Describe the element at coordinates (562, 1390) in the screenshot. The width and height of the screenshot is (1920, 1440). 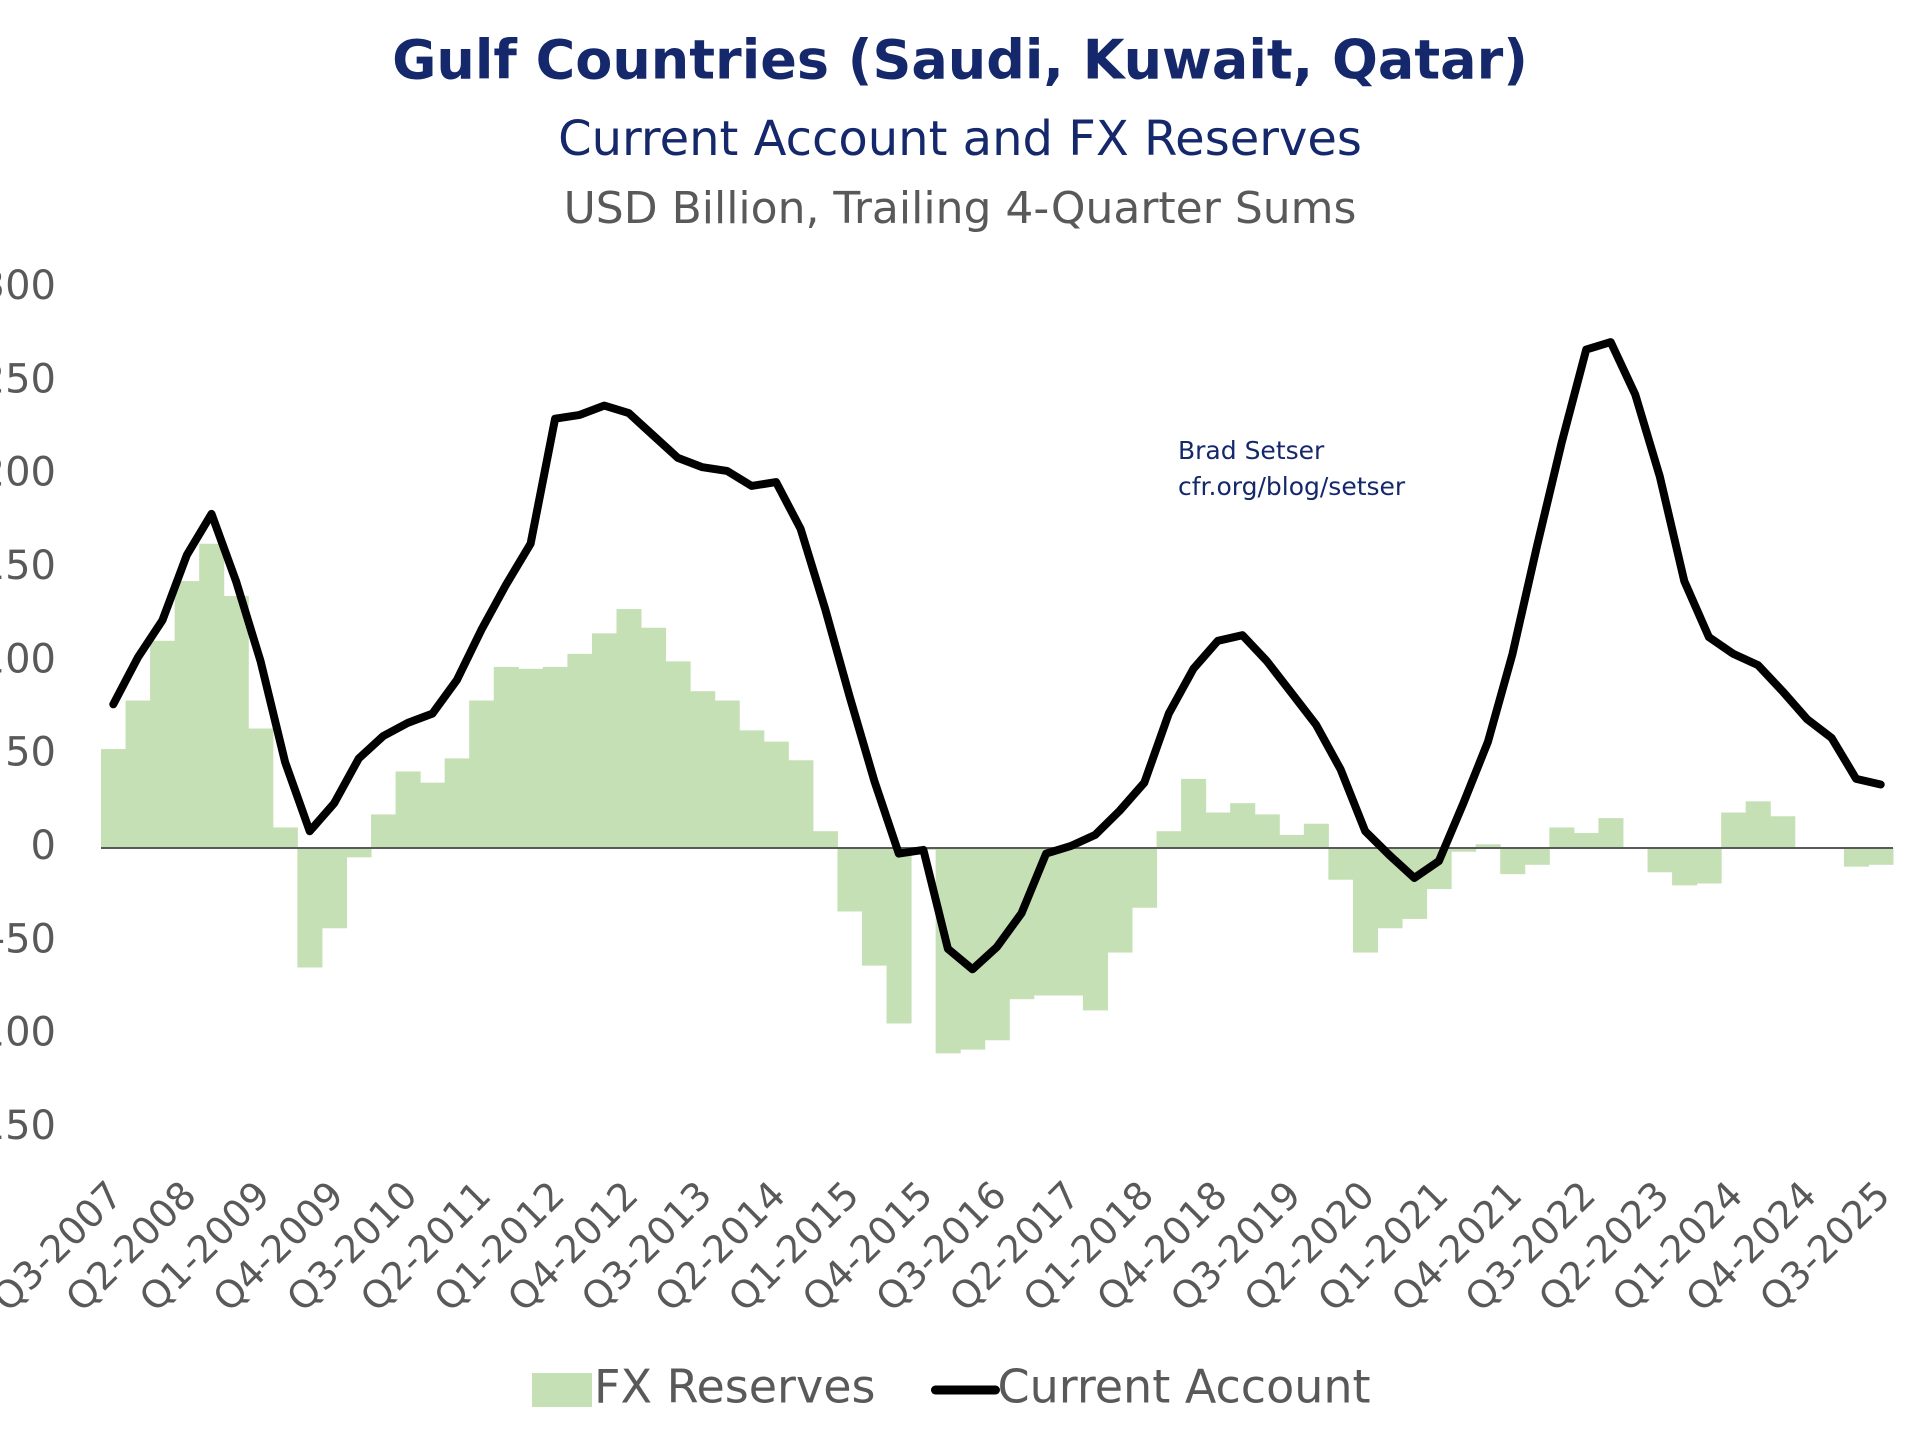
I see `legend-swatch` at that location.